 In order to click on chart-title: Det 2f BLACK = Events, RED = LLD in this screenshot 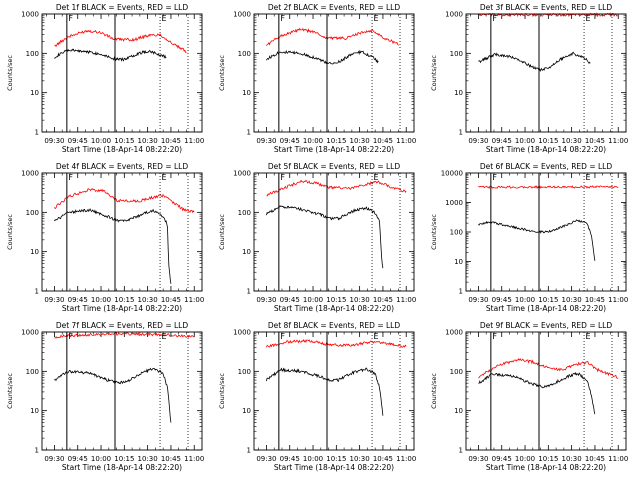, I will do `click(334, 7)`.